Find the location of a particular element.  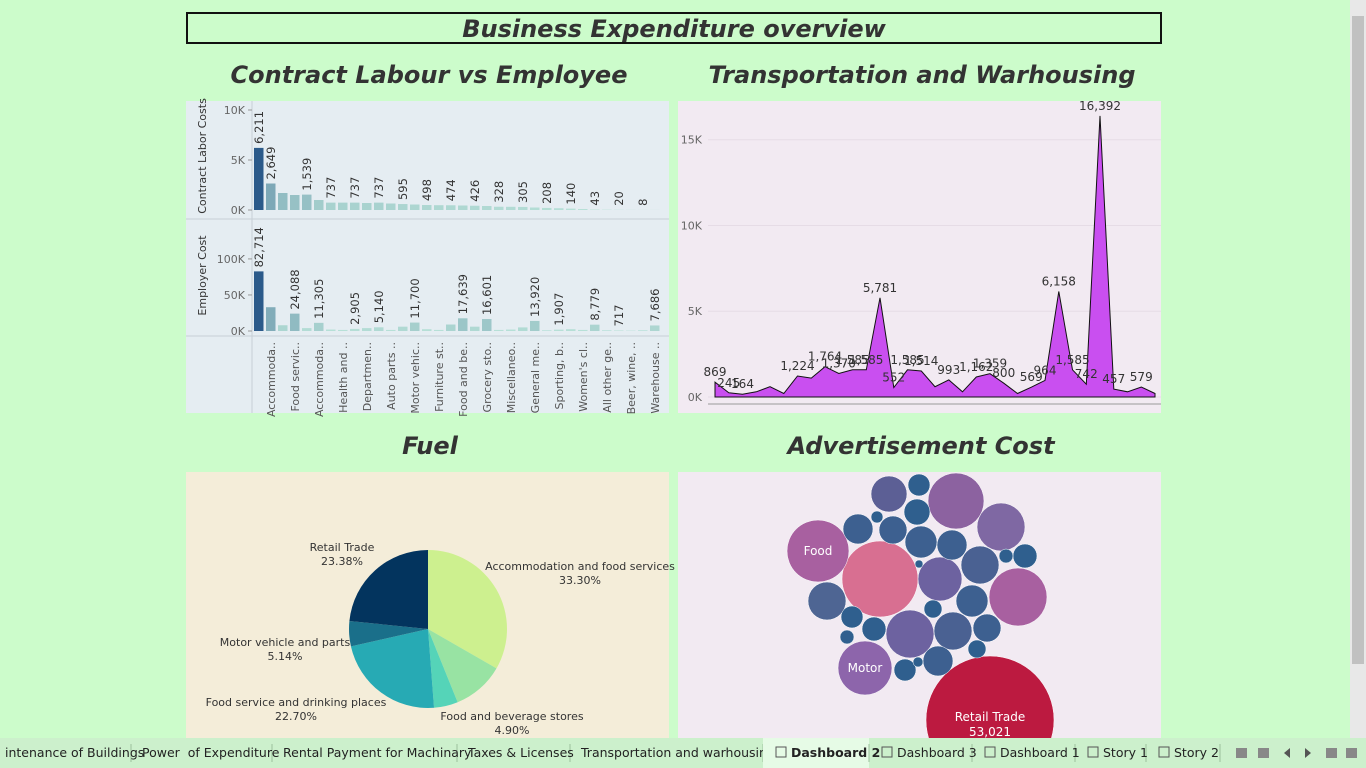

data-label: 993 is located at coordinates (948, 370).